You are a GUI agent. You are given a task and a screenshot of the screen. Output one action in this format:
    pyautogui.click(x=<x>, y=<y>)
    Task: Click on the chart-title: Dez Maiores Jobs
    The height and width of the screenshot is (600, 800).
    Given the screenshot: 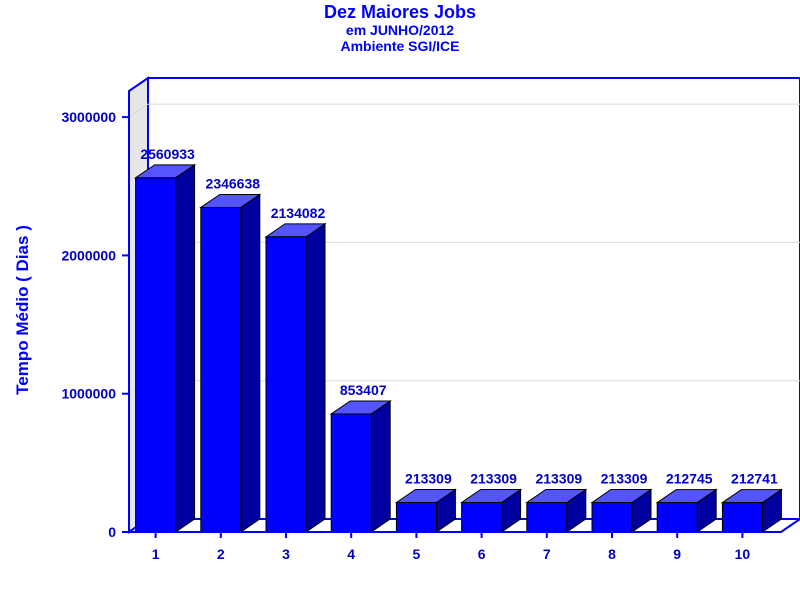 What is the action you would take?
    pyautogui.click(x=400, y=12)
    